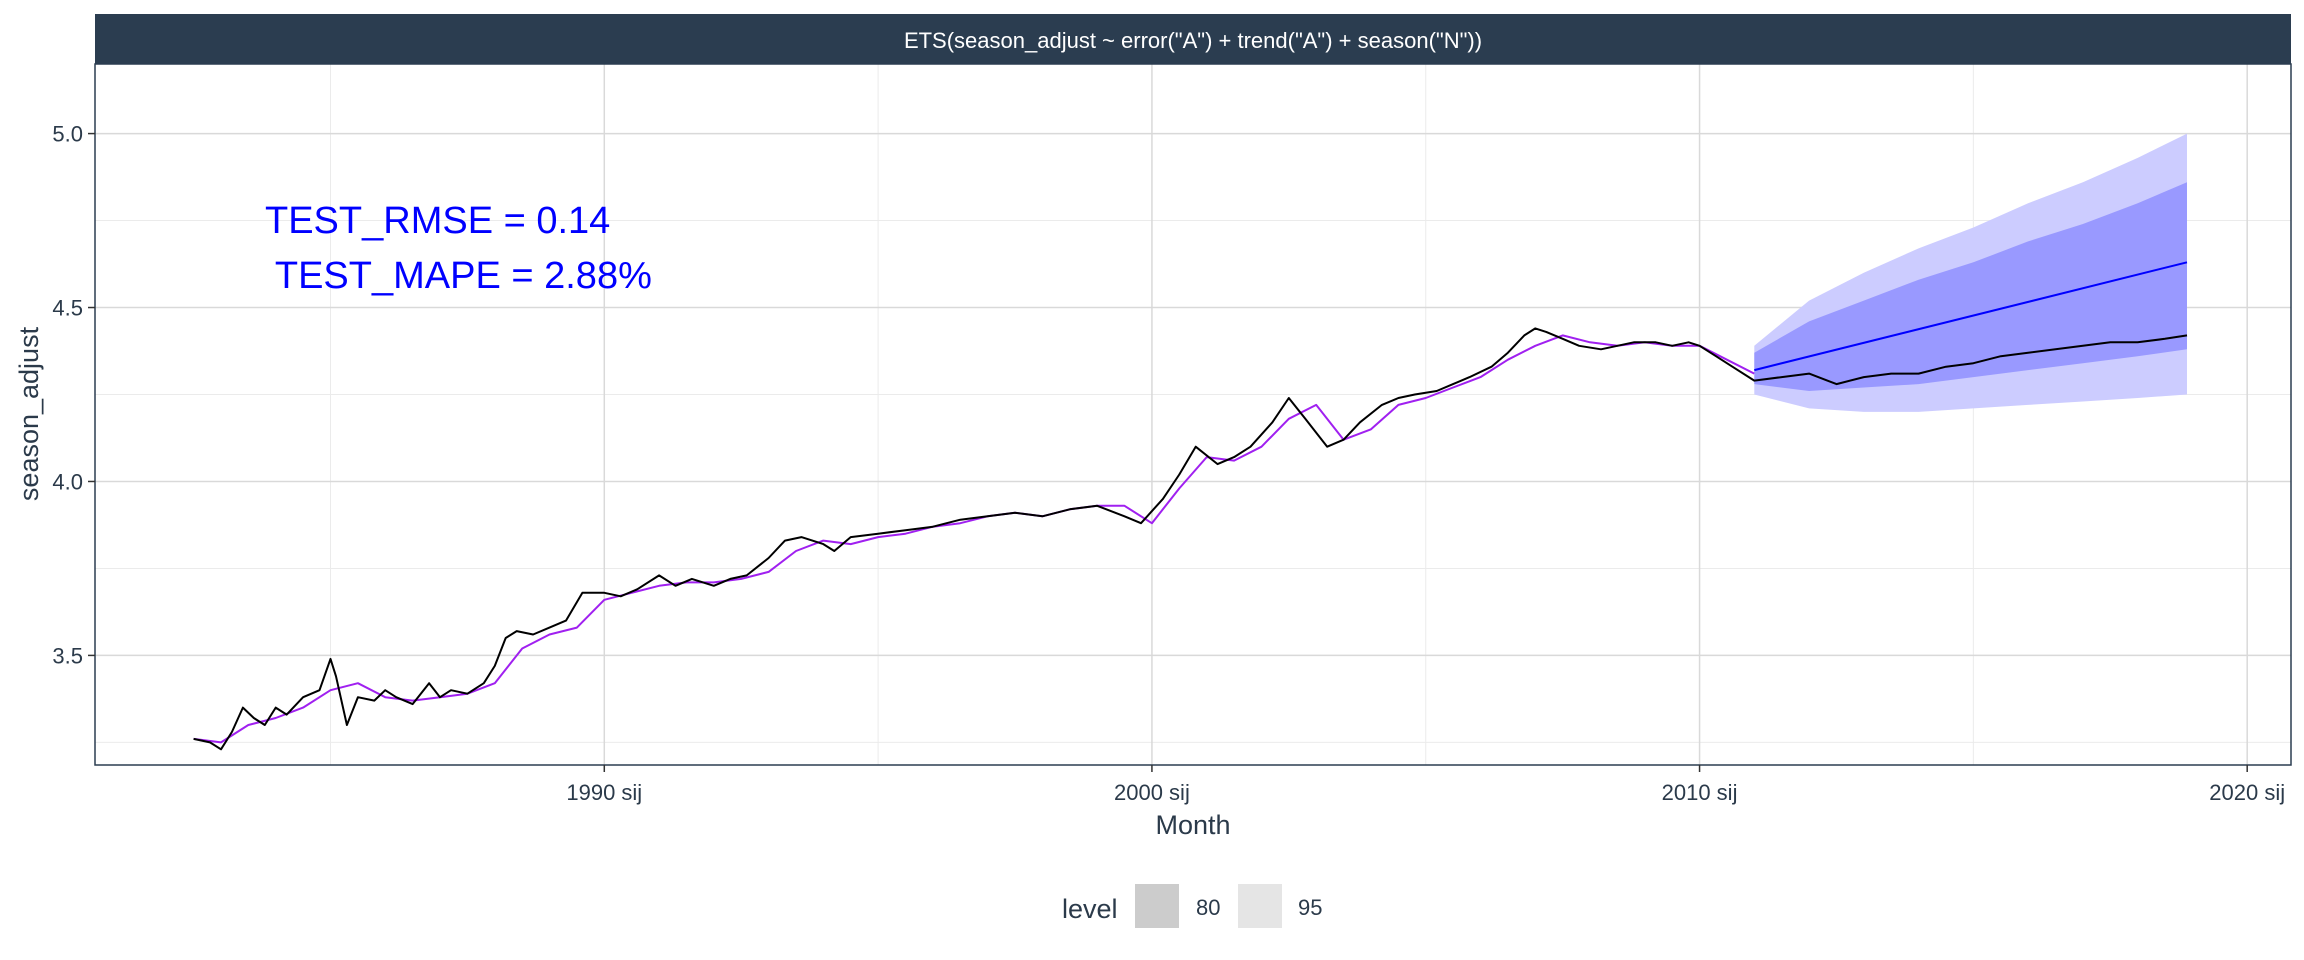 Image resolution: width=2304 pixels, height=960 pixels. I want to click on mape-annotation: TEST_MAPE = 2.88%, so click(458, 276).